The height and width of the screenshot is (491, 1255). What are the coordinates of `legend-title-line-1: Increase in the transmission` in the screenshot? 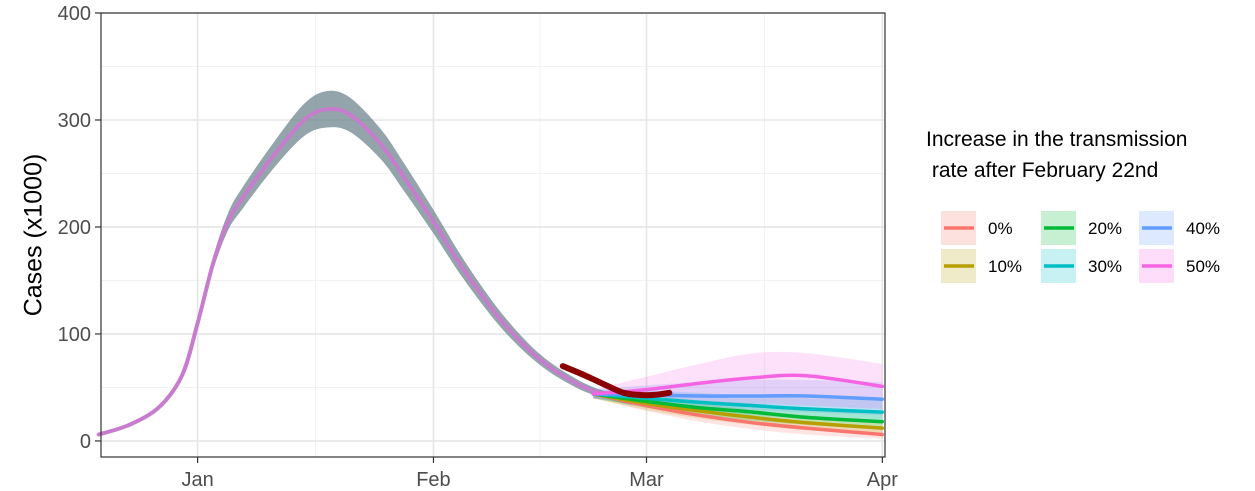 It's located at (1056, 139).